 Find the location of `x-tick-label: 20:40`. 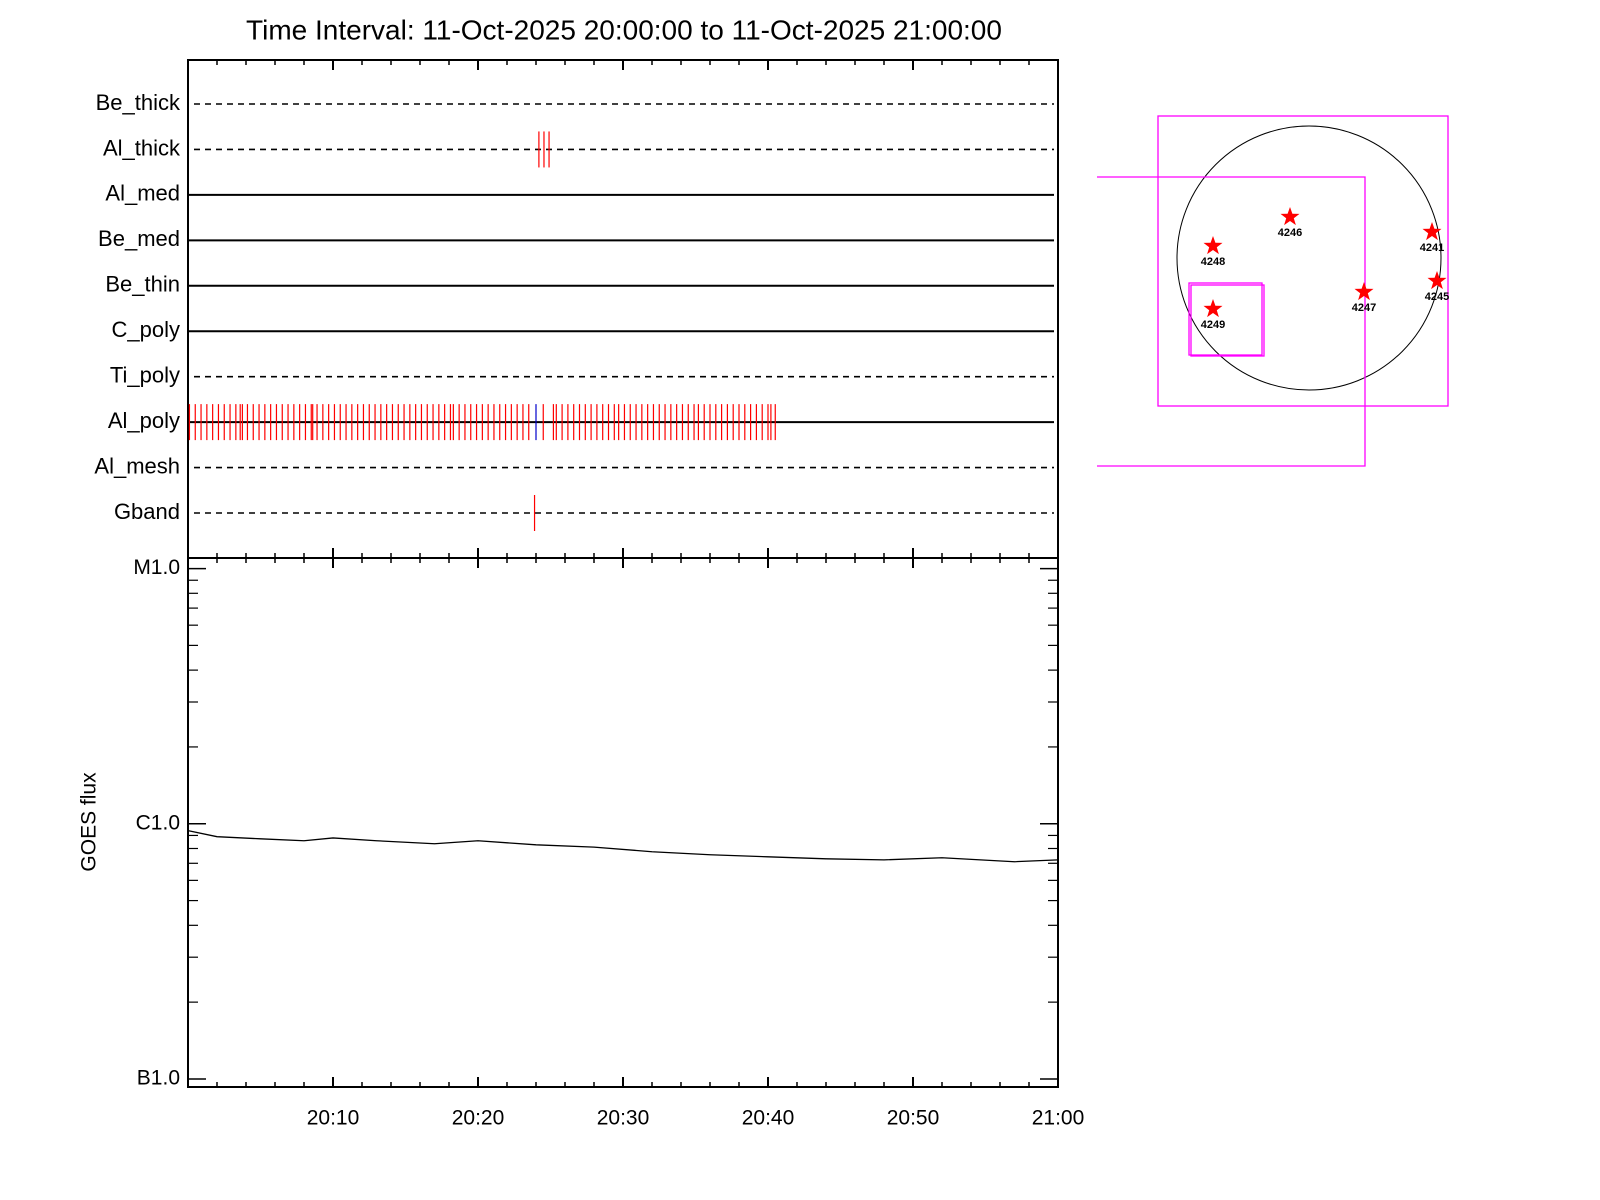

x-tick-label: 20:40 is located at coordinates (768, 1118).